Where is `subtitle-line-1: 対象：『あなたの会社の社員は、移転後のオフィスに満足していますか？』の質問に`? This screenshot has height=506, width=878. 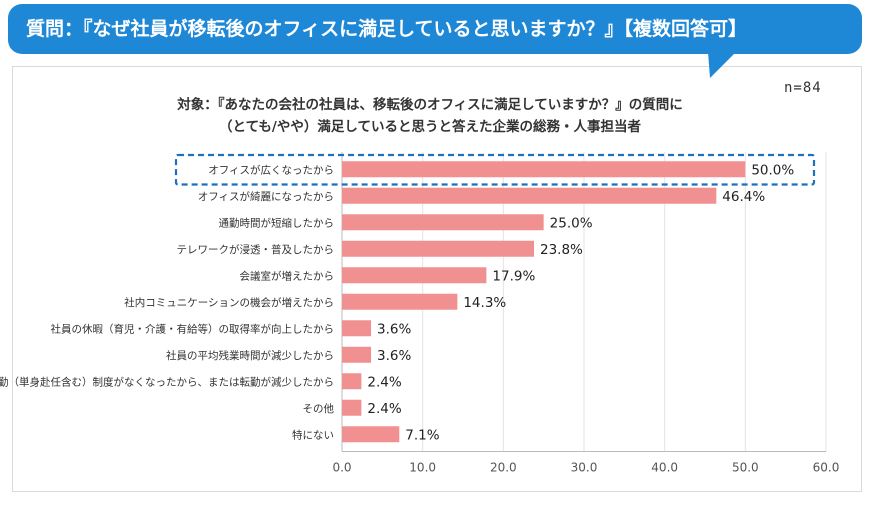
subtitle-line-1: 対象：『あなたの会社の社員は、移転後のオフィスに満足していますか？』の質問に is located at coordinates (430, 105).